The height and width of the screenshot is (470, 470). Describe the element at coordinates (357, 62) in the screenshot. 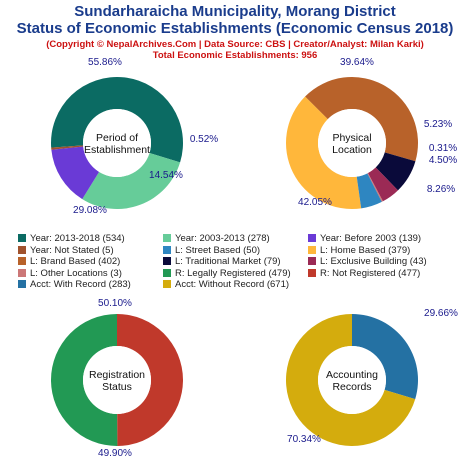

I see `slice-percent-label: 39.64%` at that location.